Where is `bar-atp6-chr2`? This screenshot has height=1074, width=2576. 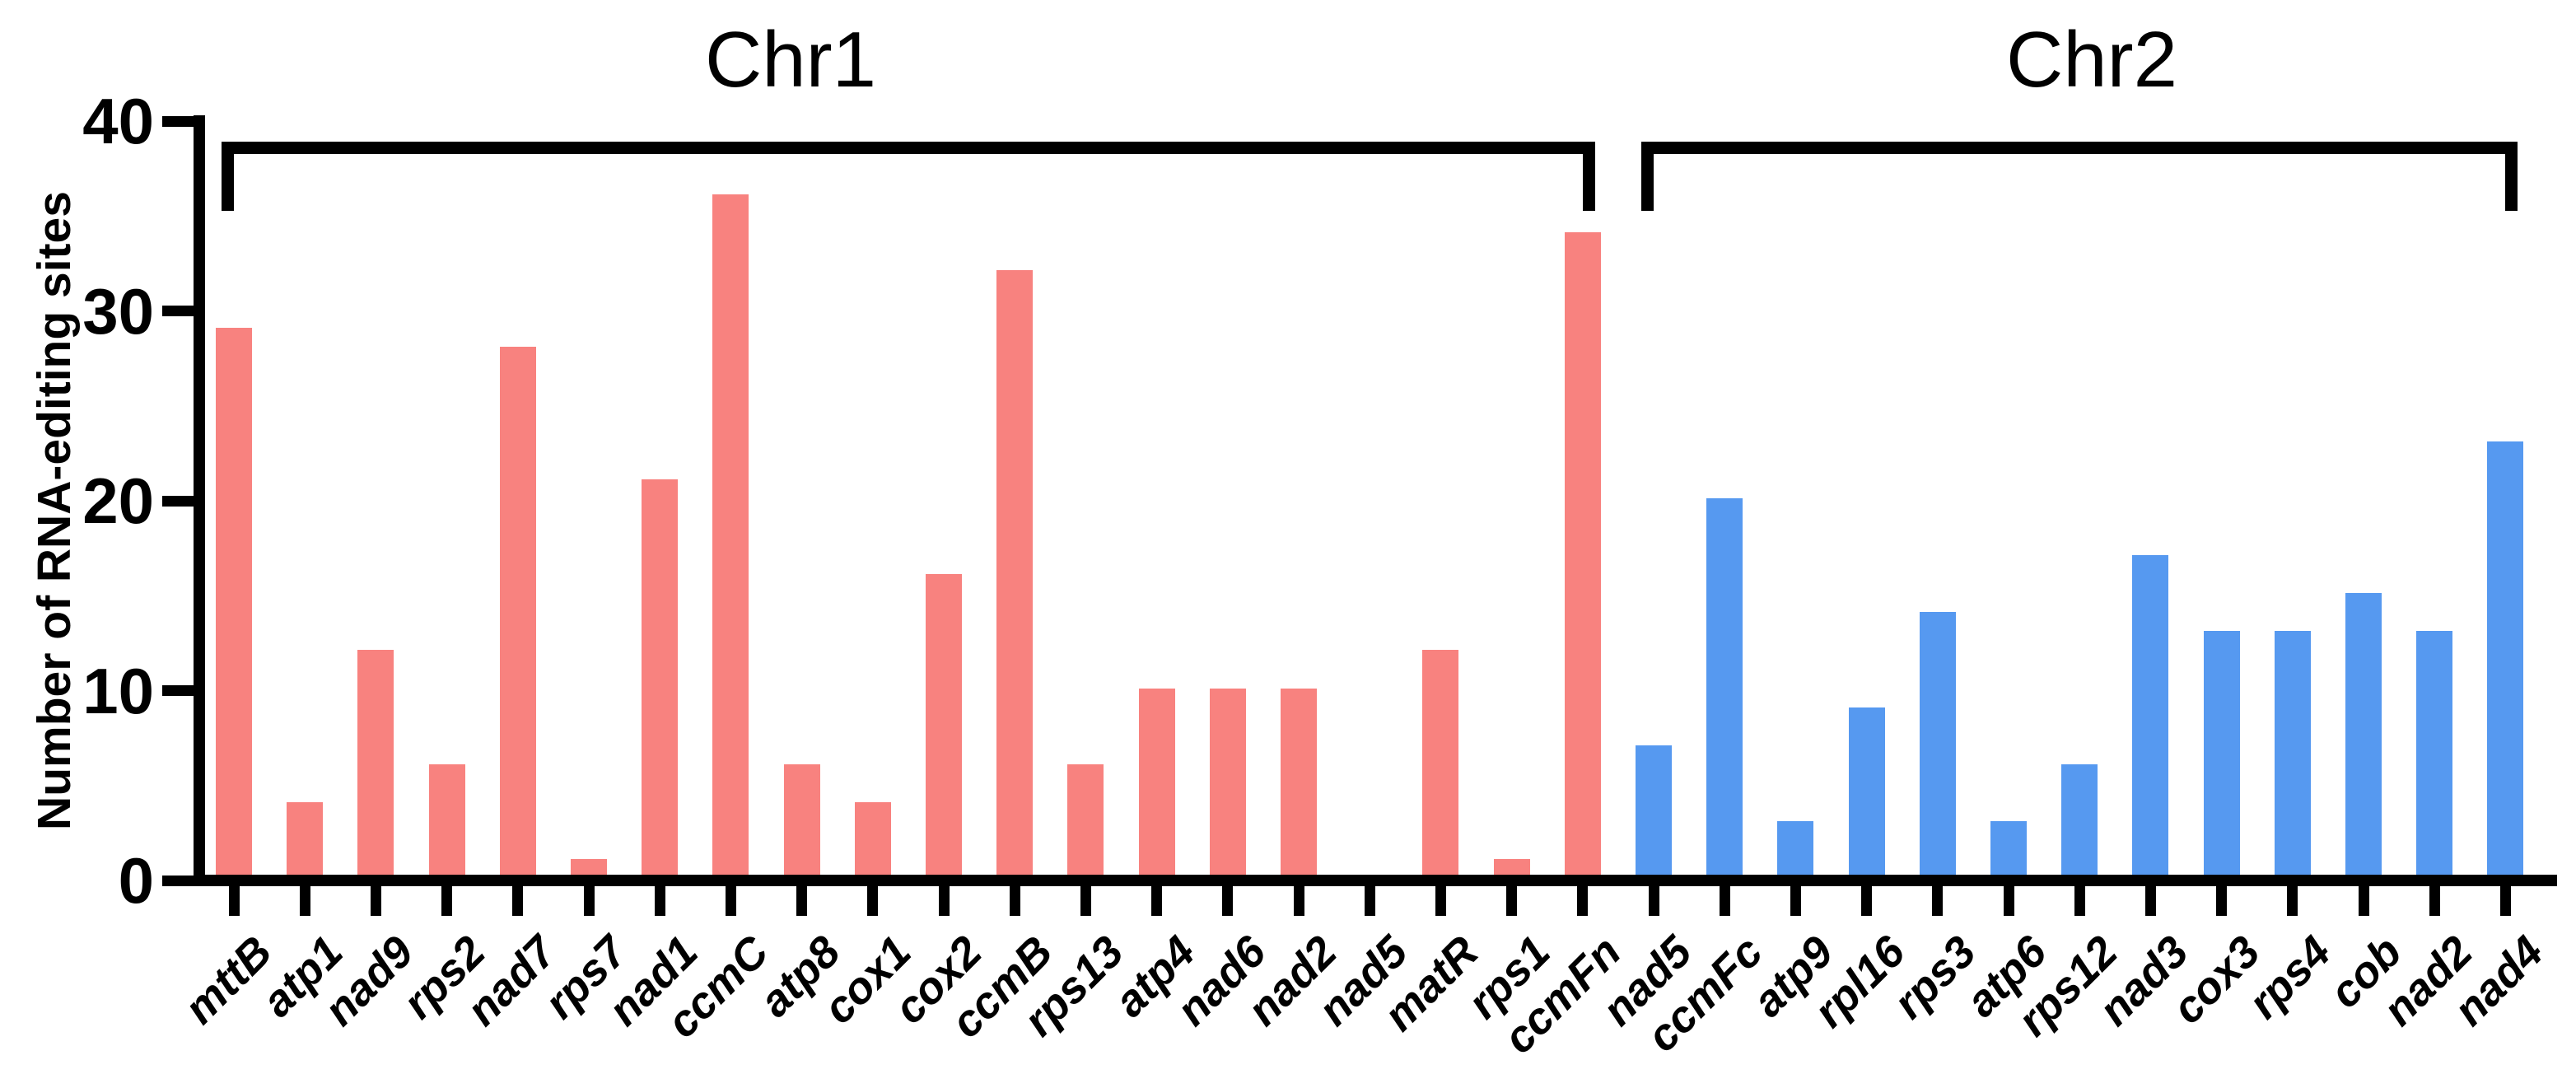 bar-atp6-chr2 is located at coordinates (2008, 850).